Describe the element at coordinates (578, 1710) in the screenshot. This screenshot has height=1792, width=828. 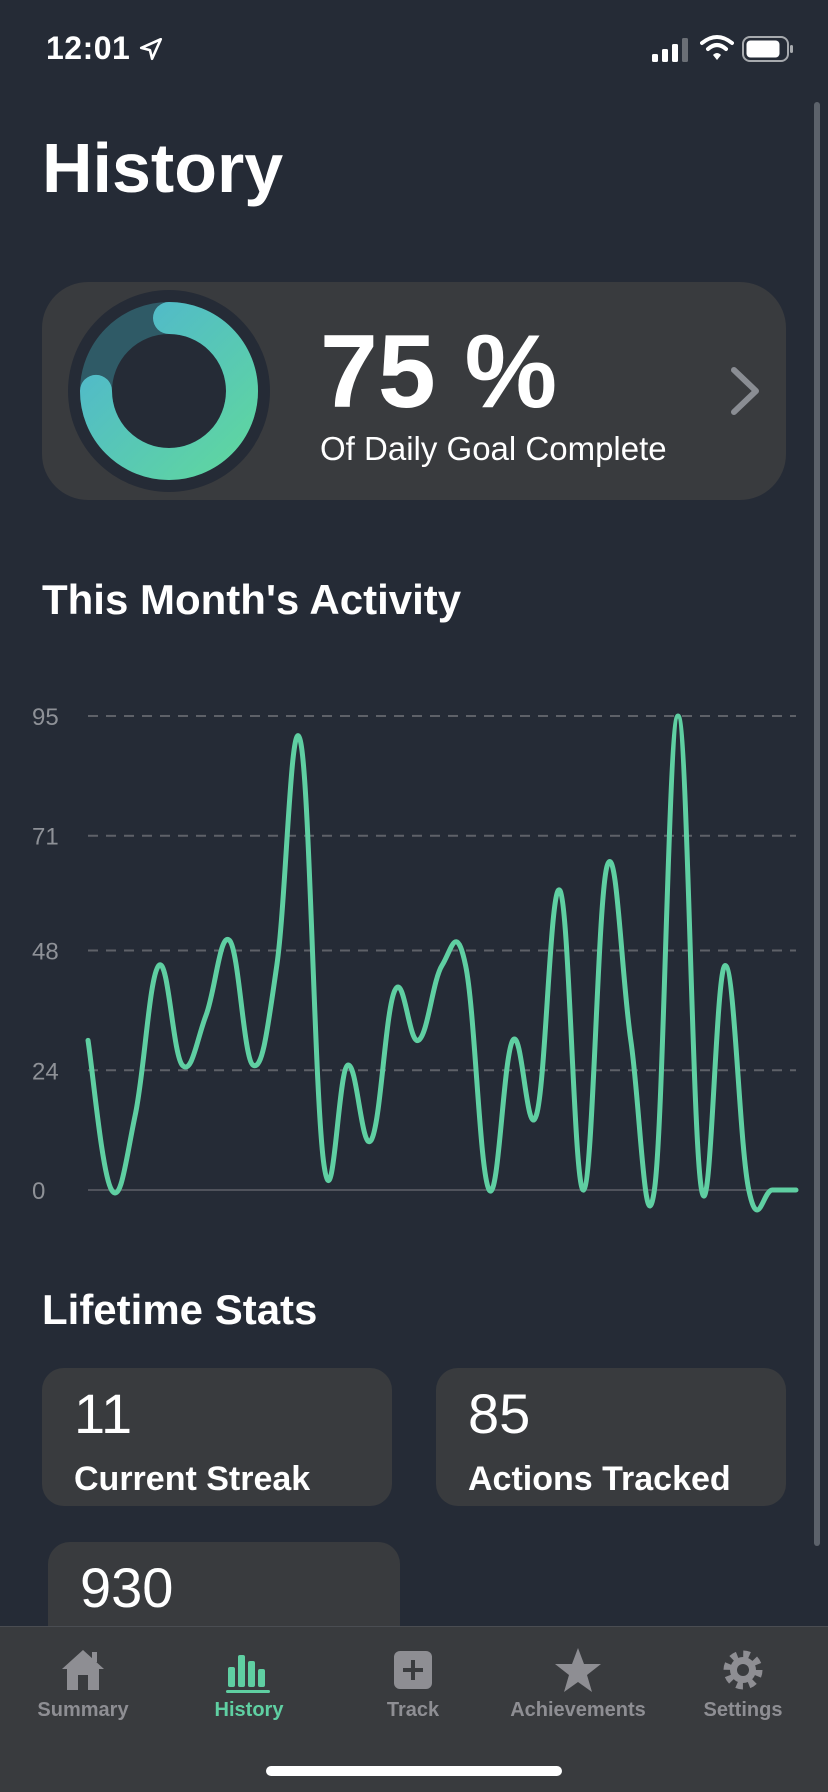
I see `tab-label: Achievements` at that location.